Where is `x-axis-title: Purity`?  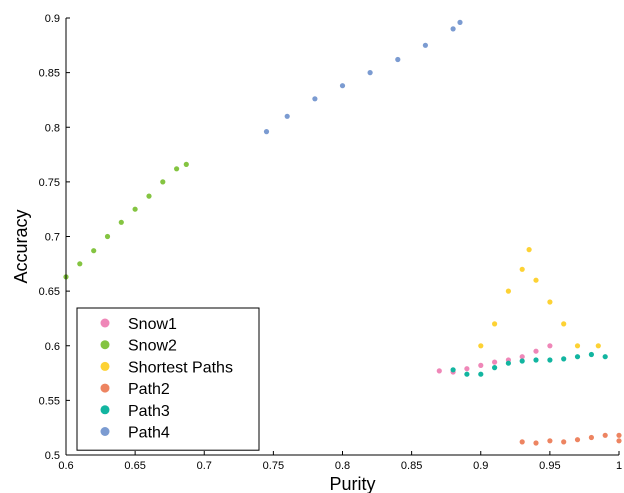
x-axis-title: Purity is located at coordinates (352, 483).